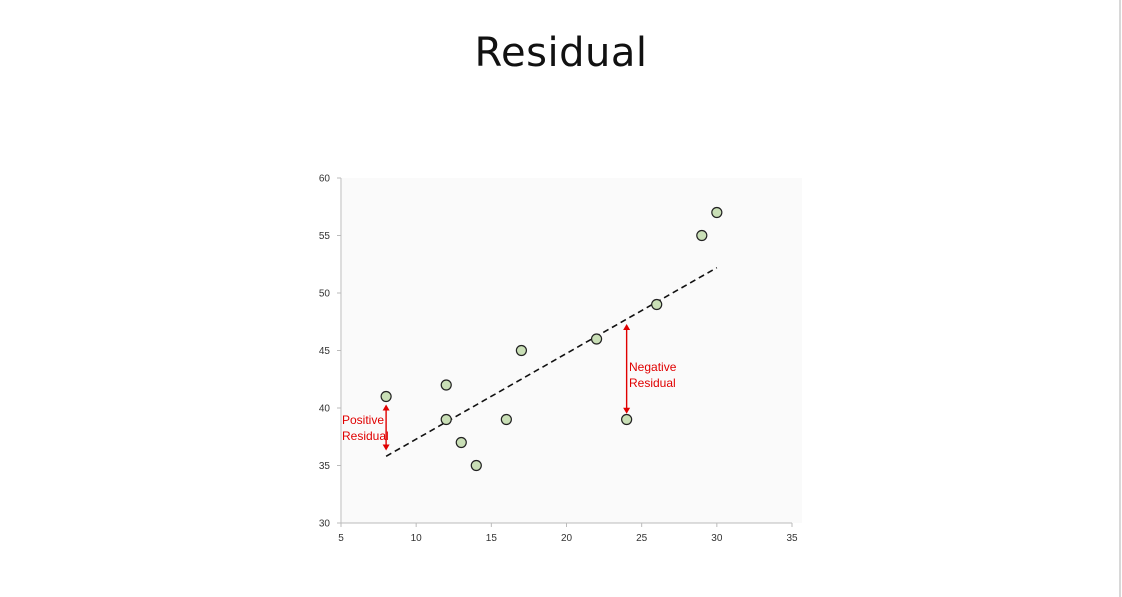 The width and height of the screenshot is (1122, 597). What do you see at coordinates (561, 53) in the screenshot?
I see `slide-title: Residual` at bounding box center [561, 53].